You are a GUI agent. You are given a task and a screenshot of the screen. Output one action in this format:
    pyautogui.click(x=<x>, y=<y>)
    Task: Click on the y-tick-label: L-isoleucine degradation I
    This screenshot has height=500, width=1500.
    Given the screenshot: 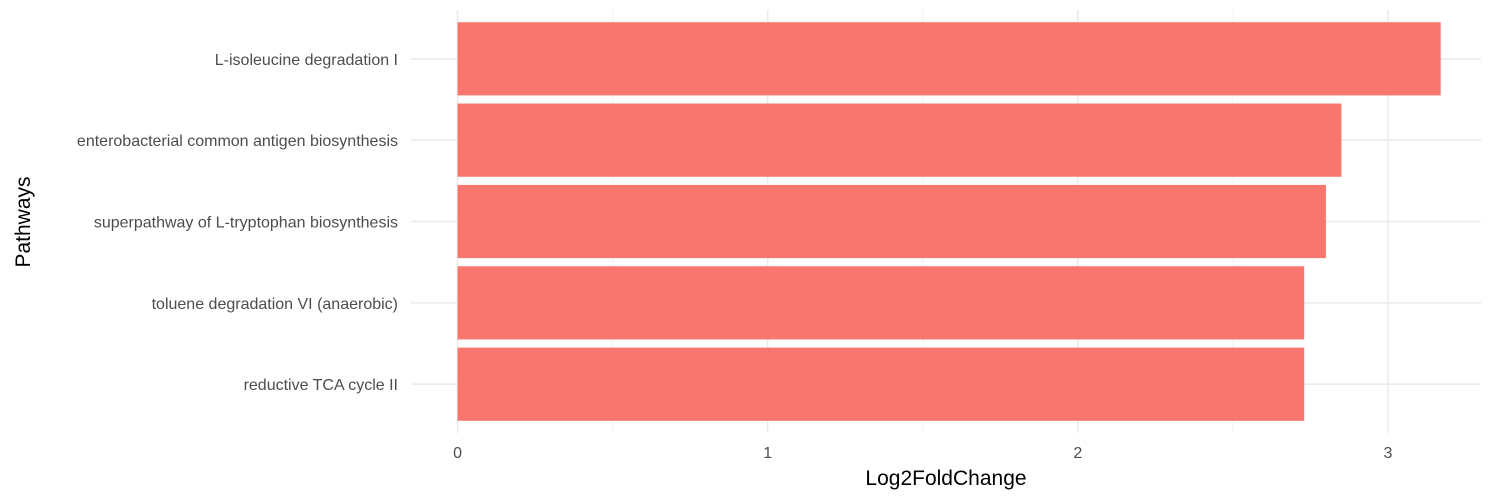 What is the action you would take?
    pyautogui.click(x=306, y=60)
    